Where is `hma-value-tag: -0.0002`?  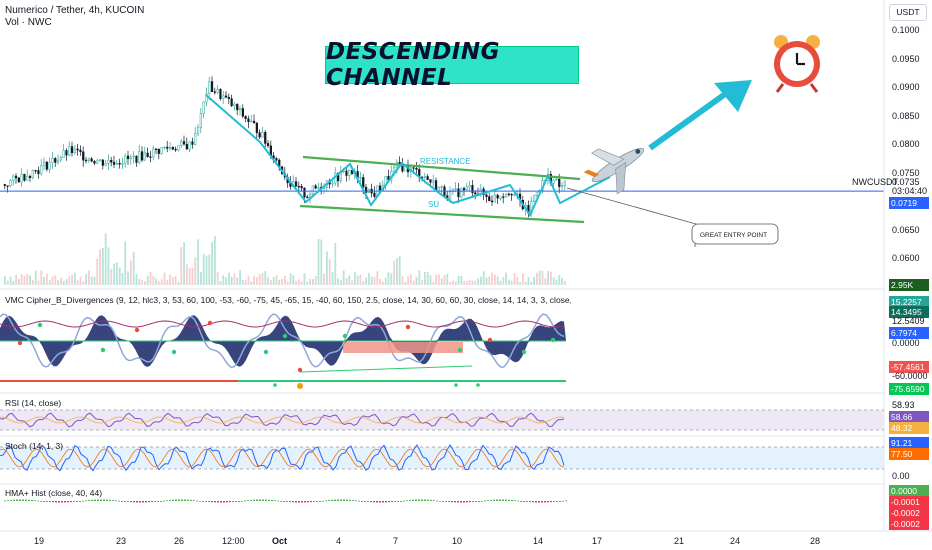
hma-value-tag: -0.0002 is located at coordinates (909, 513).